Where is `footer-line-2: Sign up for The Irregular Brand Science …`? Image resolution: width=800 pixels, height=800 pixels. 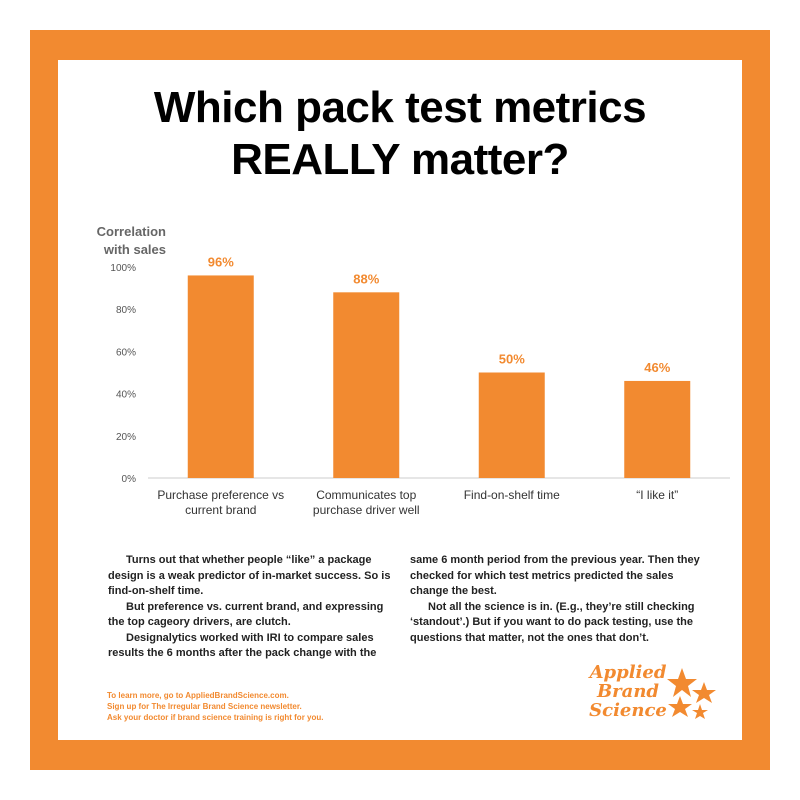
footer-line-2: Sign up for The Irregular Brand Science … is located at coordinates (204, 706).